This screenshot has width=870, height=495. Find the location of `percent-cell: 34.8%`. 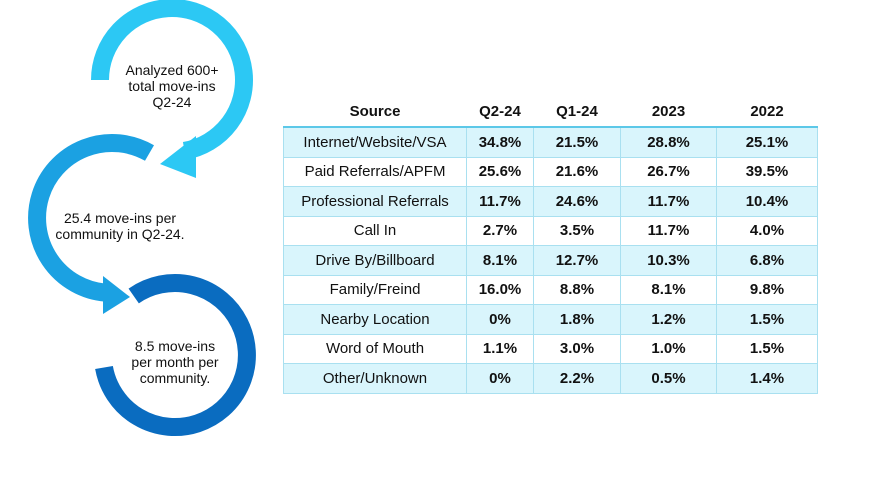

percent-cell: 34.8% is located at coordinates (500, 142).